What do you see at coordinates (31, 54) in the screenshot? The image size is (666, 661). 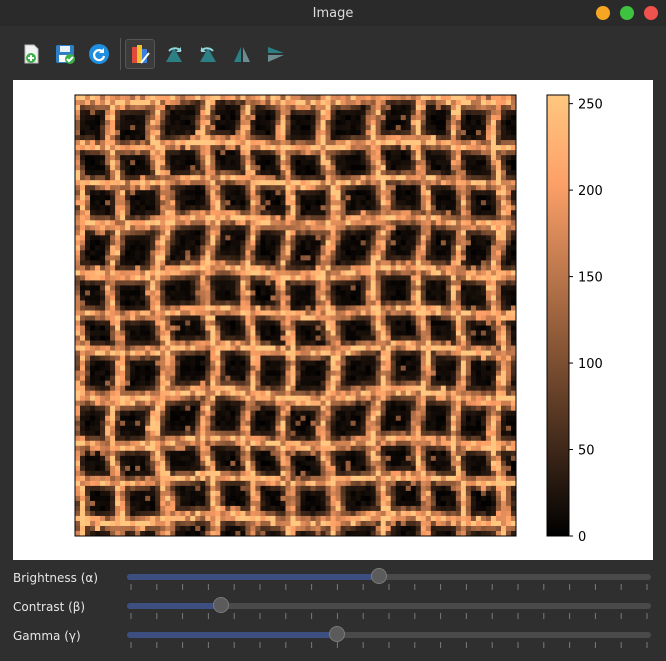 I see `open-button` at bounding box center [31, 54].